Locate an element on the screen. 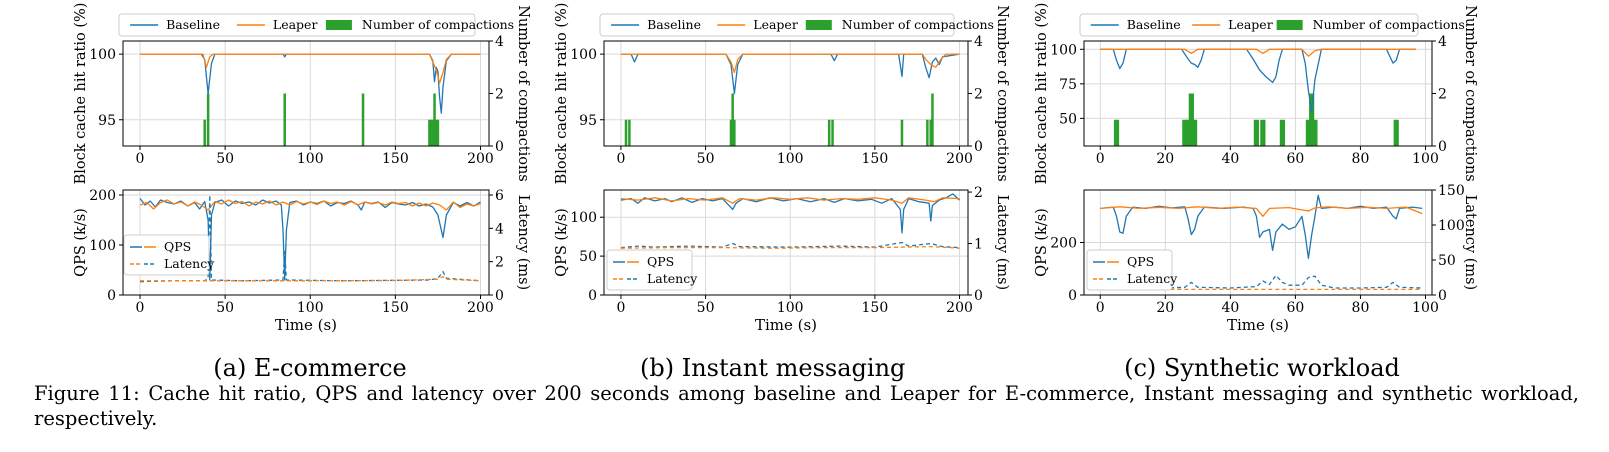  y-tick-label: 95 is located at coordinates (107, 121).